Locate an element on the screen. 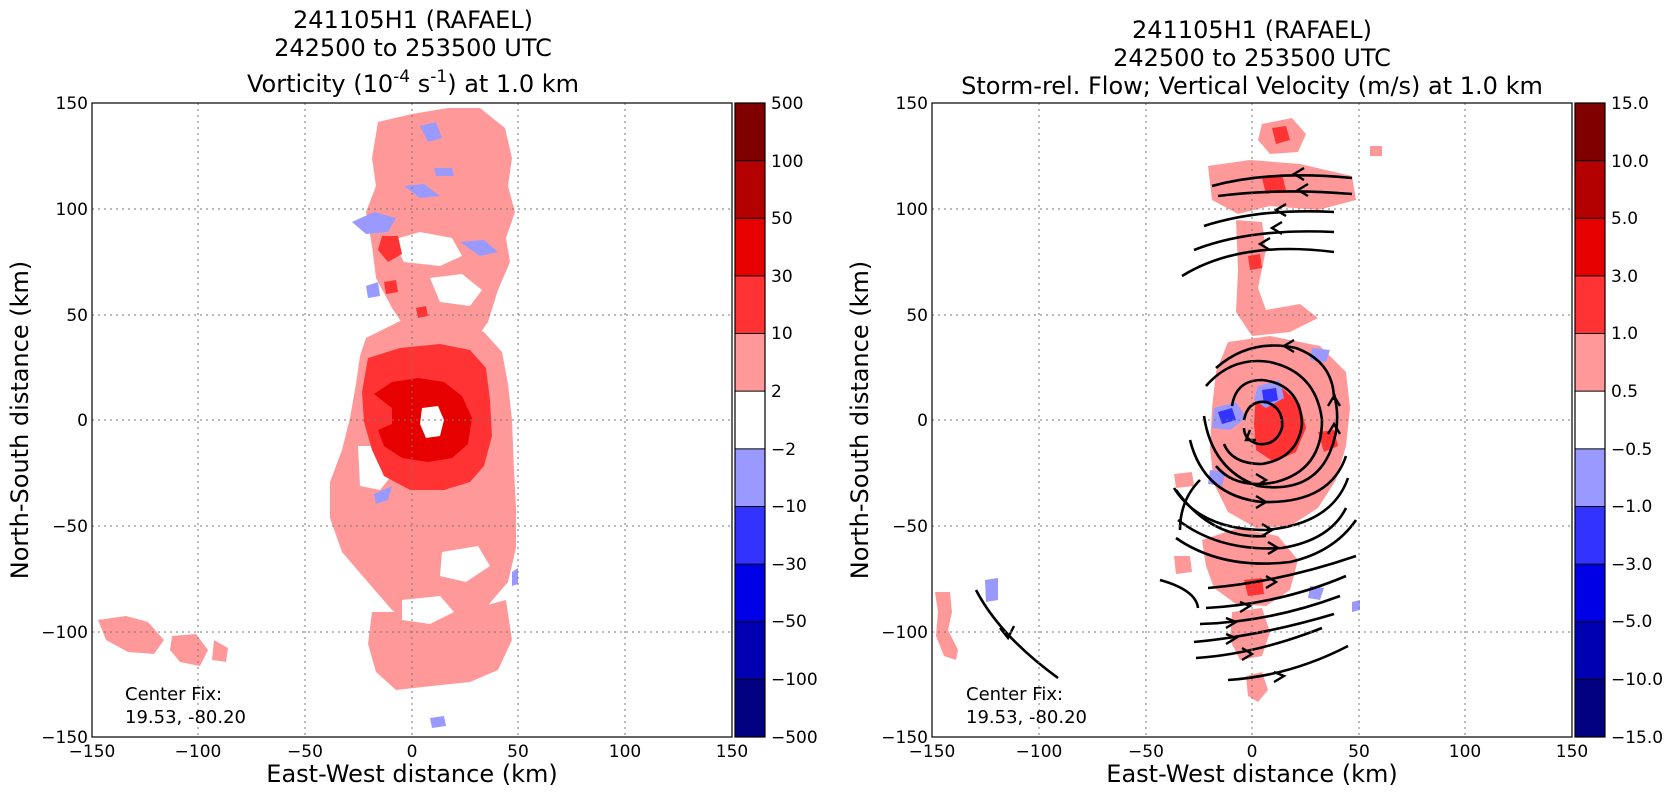  left-title-pre: Vorticity (10 is located at coordinates (320, 84).